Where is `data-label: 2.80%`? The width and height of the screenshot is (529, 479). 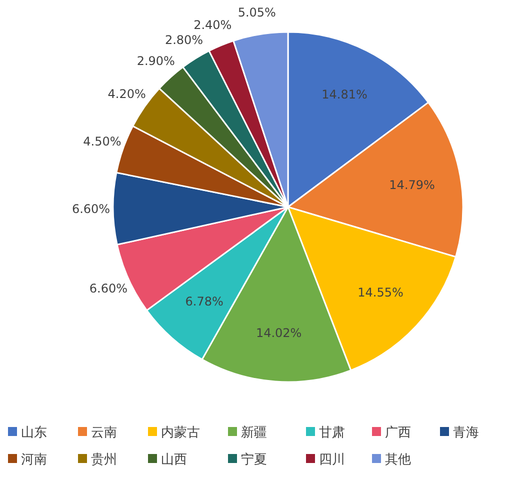 data-label: 2.80% is located at coordinates (184, 39).